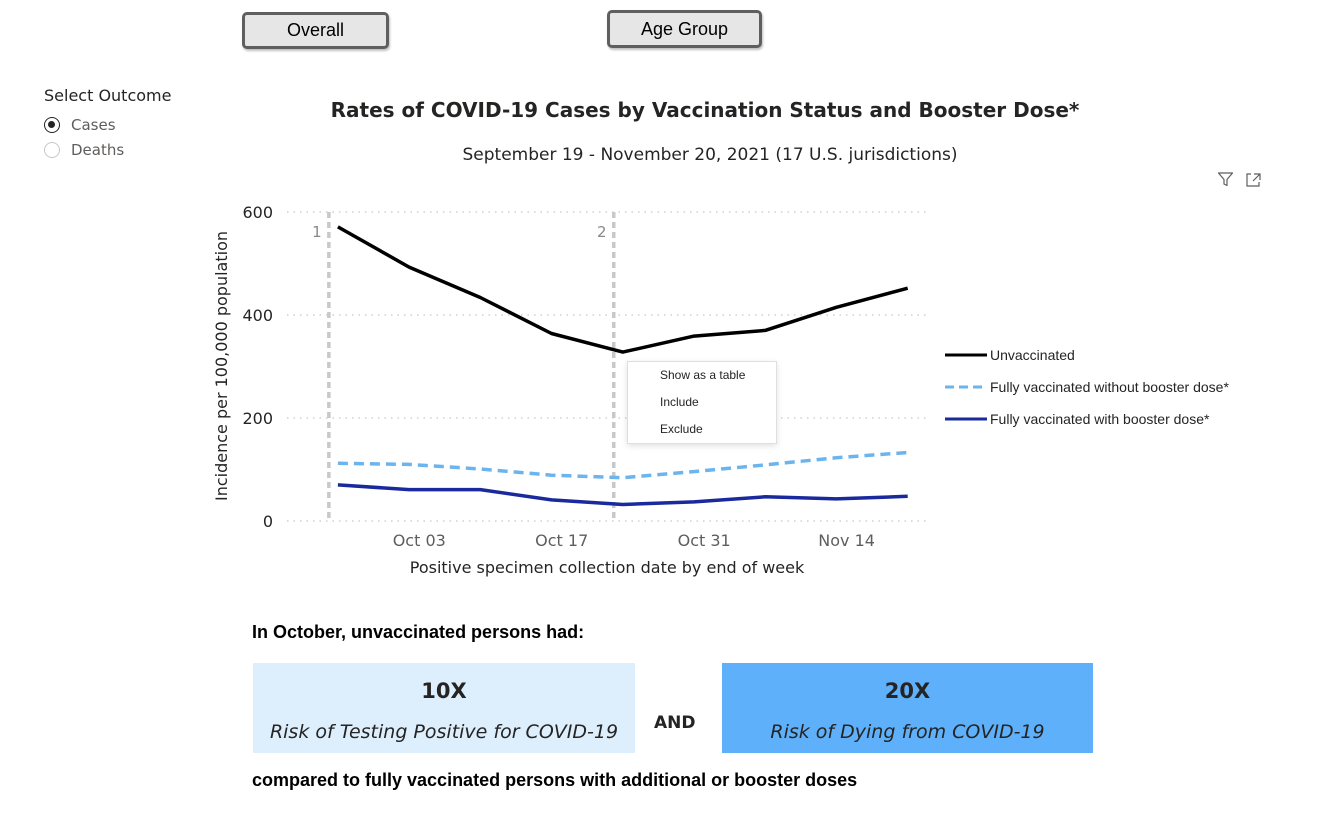  What do you see at coordinates (684, 29) in the screenshot?
I see `age-group-button: Age Group` at bounding box center [684, 29].